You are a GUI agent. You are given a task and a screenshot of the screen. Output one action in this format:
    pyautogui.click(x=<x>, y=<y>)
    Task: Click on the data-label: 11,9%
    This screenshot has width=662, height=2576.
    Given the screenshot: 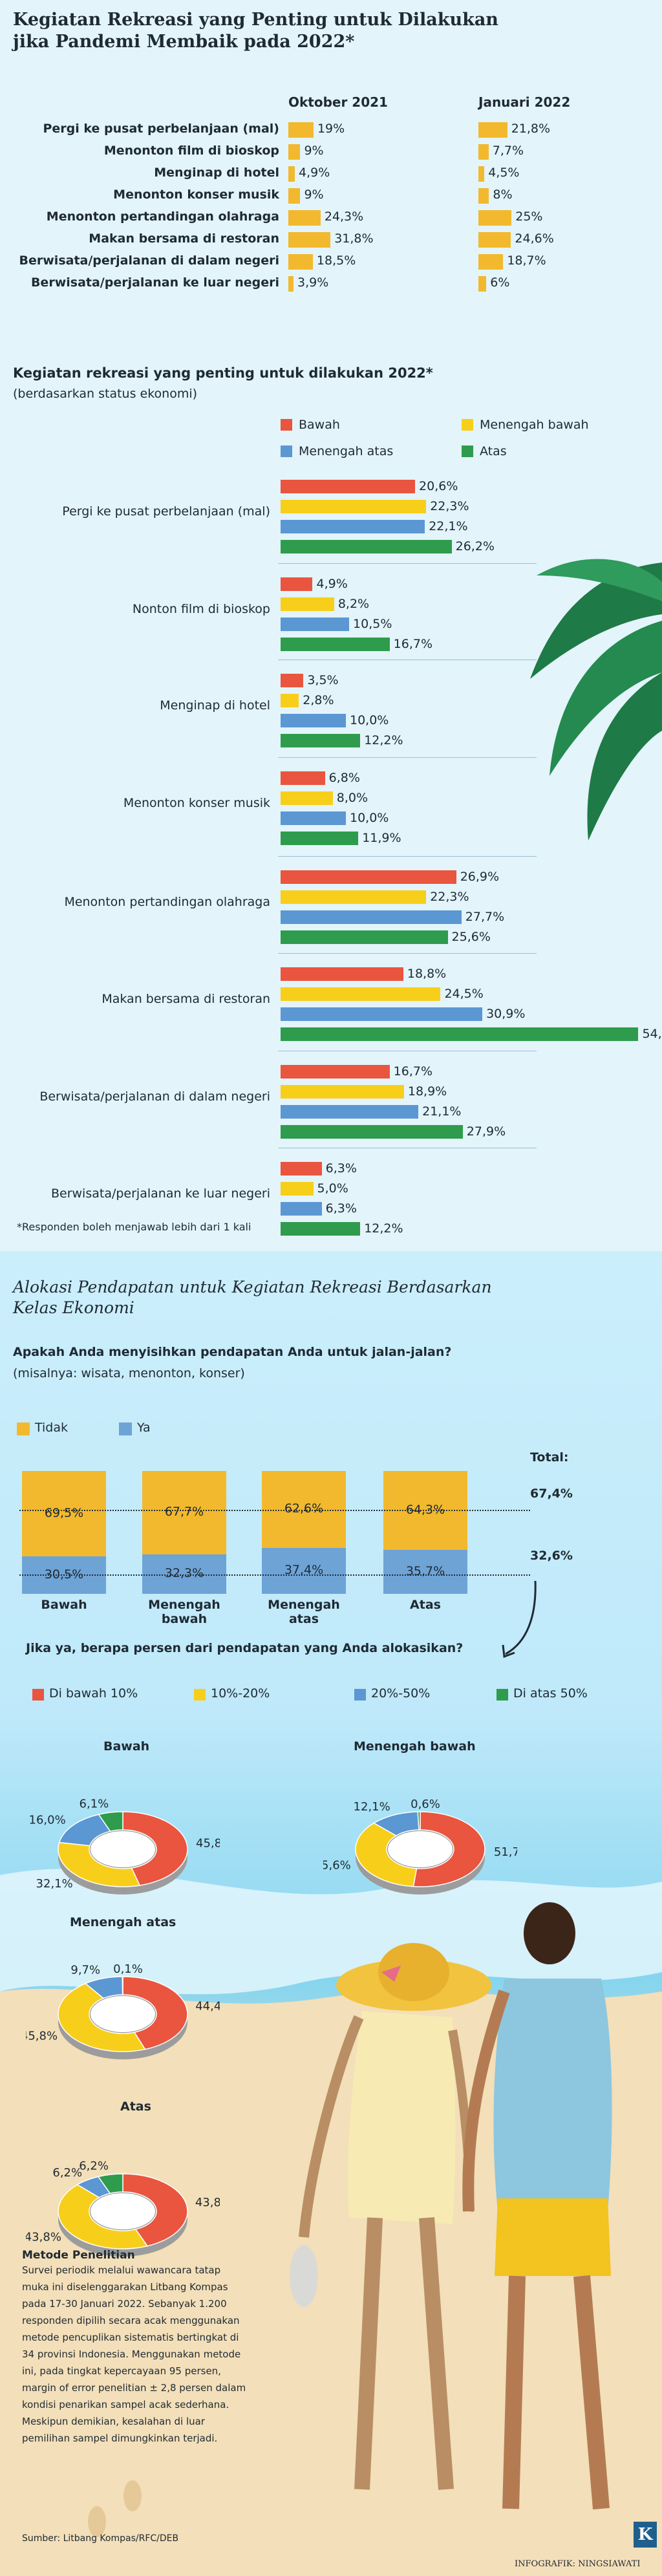 What is the action you would take?
    pyautogui.click(x=381, y=838)
    